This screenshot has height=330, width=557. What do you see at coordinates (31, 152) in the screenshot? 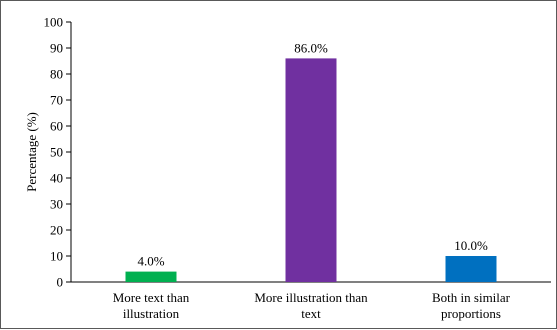
I see `y-axis-title: Percentage (%)` at bounding box center [31, 152].